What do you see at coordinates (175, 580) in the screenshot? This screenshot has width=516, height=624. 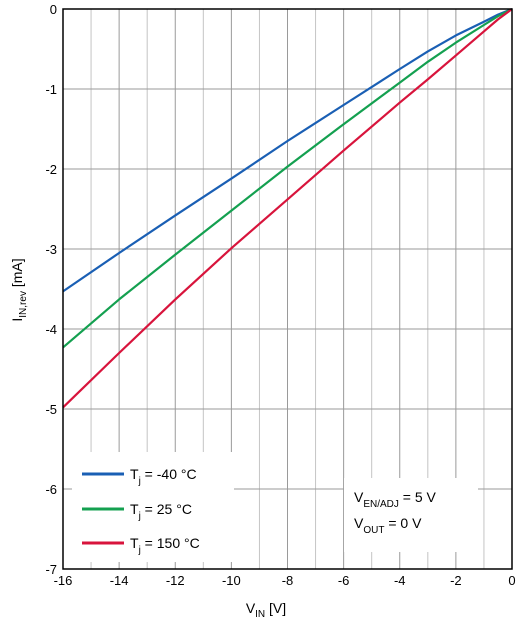 I see `x-tick-label: -12` at bounding box center [175, 580].